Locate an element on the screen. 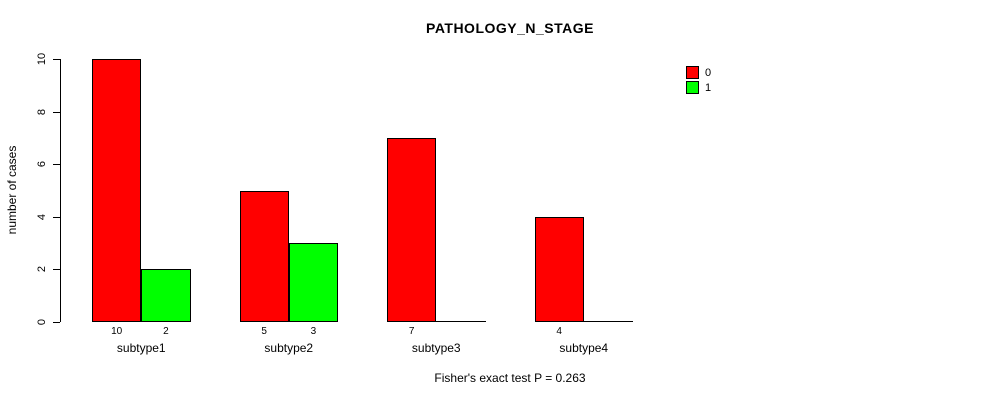 The width and height of the screenshot is (990, 400). bar-value-label: 2 is located at coordinates (166, 331).